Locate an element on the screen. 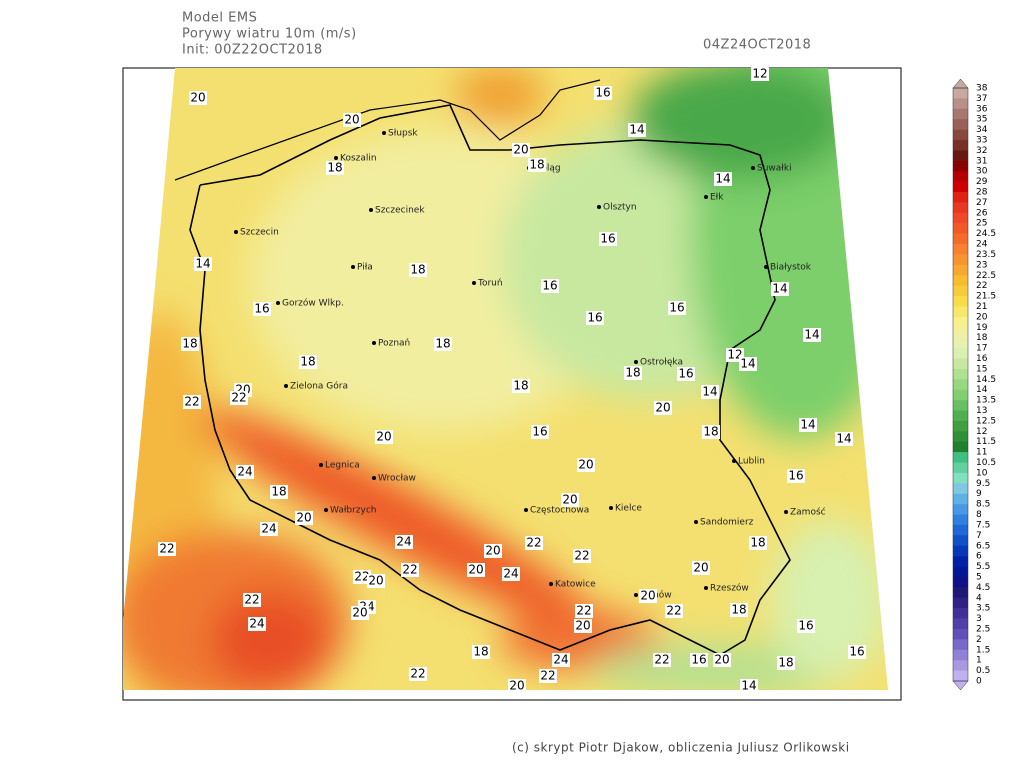 The width and height of the screenshot is (1024, 768). colorbar-top is located at coordinates (960, 83).